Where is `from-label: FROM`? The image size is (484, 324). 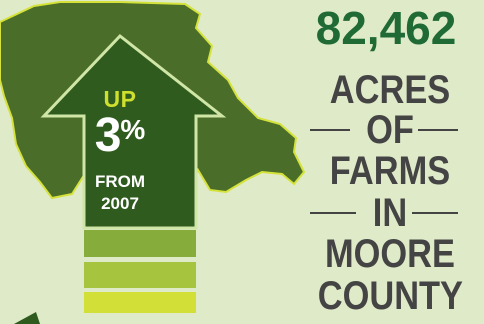
from-label: FROM is located at coordinates (120, 181).